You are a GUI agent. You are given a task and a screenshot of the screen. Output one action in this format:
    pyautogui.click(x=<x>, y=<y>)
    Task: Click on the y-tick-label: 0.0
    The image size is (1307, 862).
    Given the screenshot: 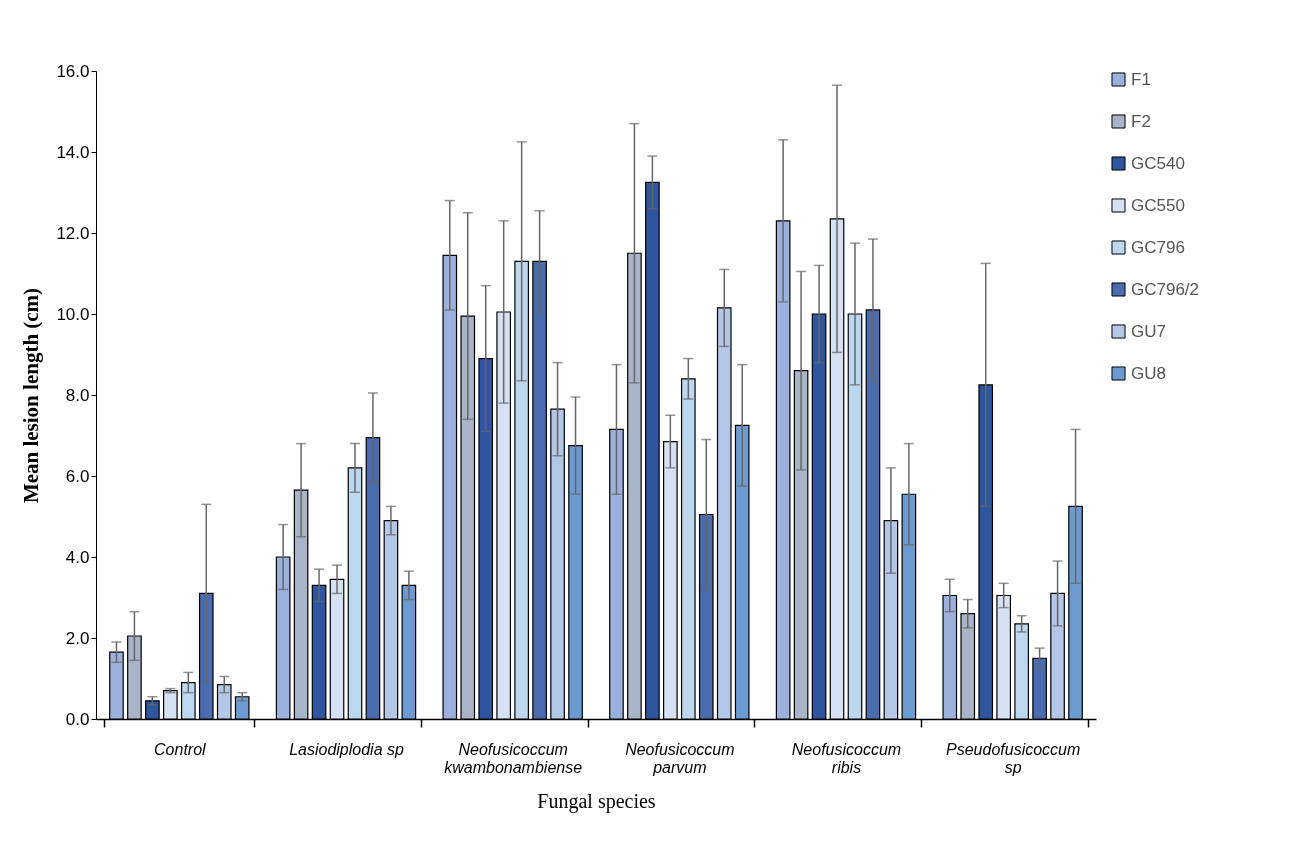 What is the action you would take?
    pyautogui.click(x=77, y=719)
    